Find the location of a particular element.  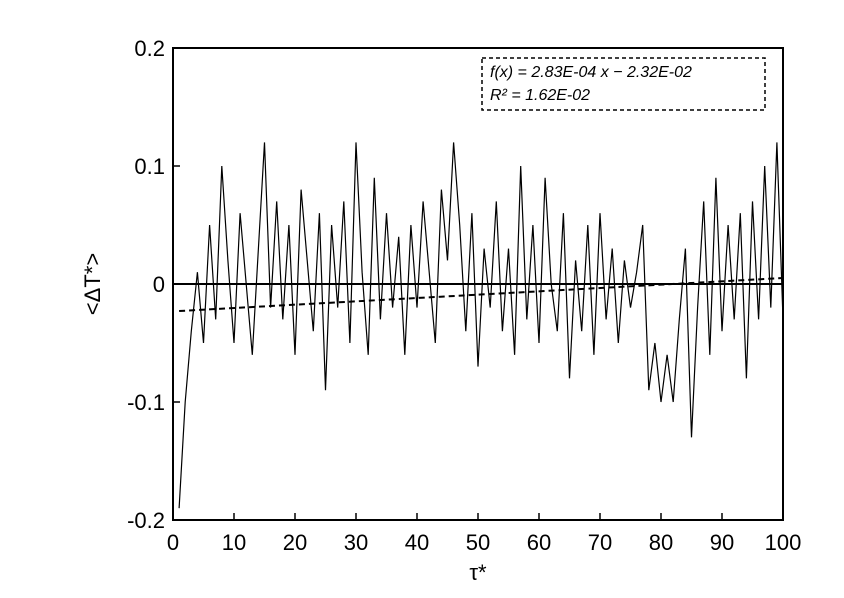

x-tick-label: 80 is located at coordinates (661, 542).